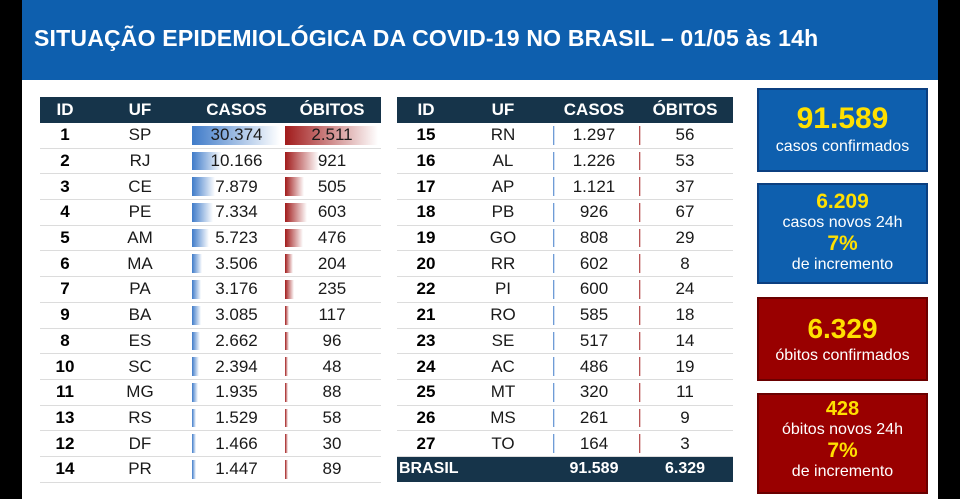  Describe the element at coordinates (685, 443) in the screenshot. I see `state-obitos: 3` at that location.